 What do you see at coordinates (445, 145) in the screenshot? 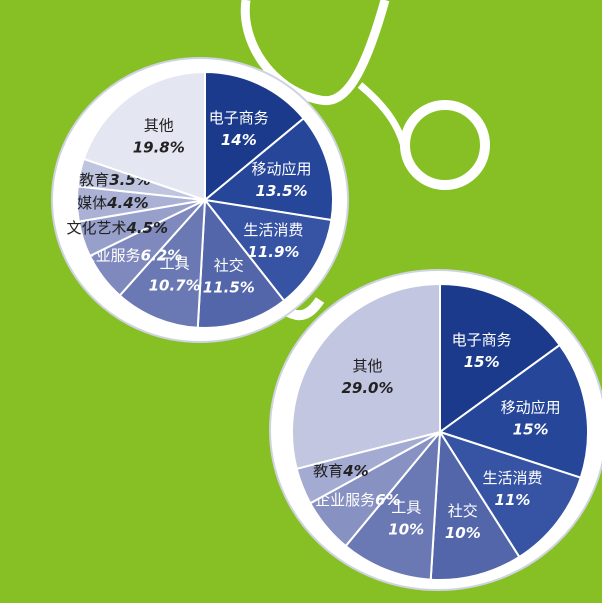
I see `ring` at bounding box center [445, 145].